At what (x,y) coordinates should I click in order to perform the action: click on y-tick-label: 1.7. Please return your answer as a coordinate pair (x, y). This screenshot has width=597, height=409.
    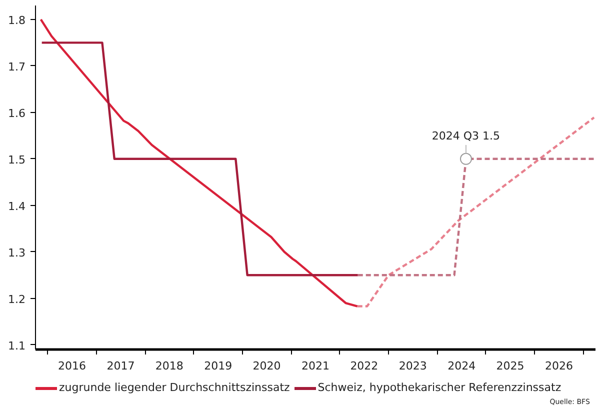
    Looking at the image, I should click on (17, 67).